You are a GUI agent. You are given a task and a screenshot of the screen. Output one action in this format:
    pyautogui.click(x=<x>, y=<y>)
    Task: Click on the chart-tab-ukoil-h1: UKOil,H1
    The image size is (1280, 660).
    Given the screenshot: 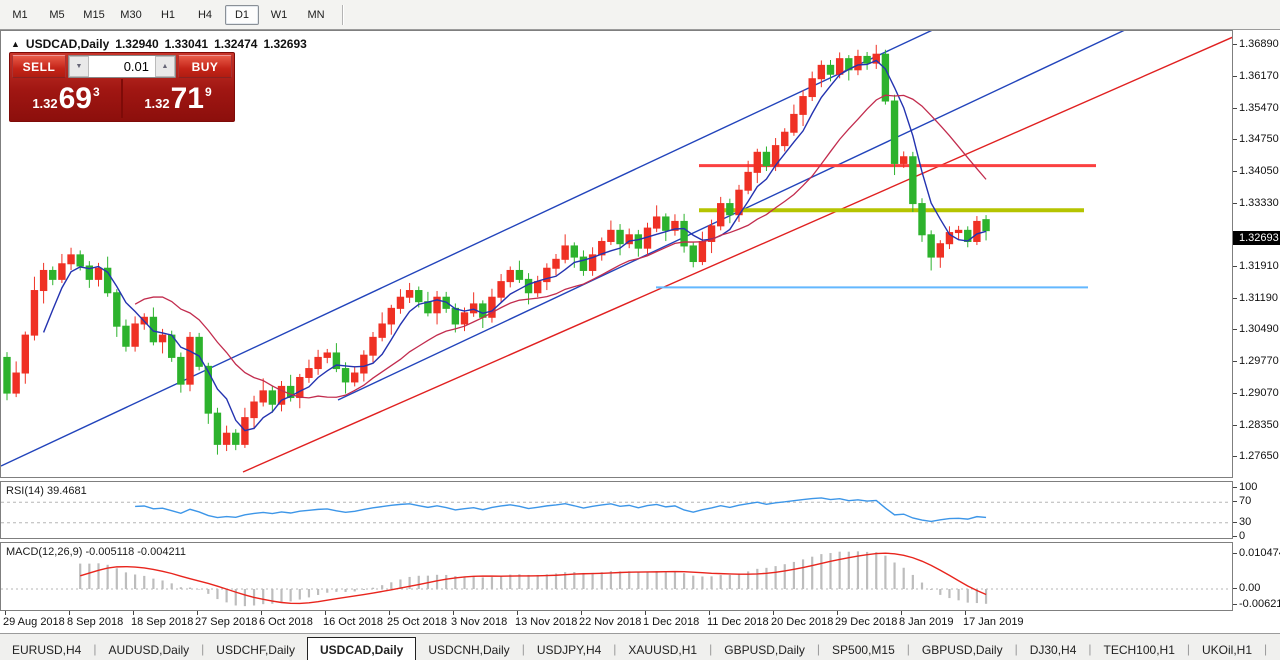 What is the action you would take?
    pyautogui.click(x=1227, y=650)
    